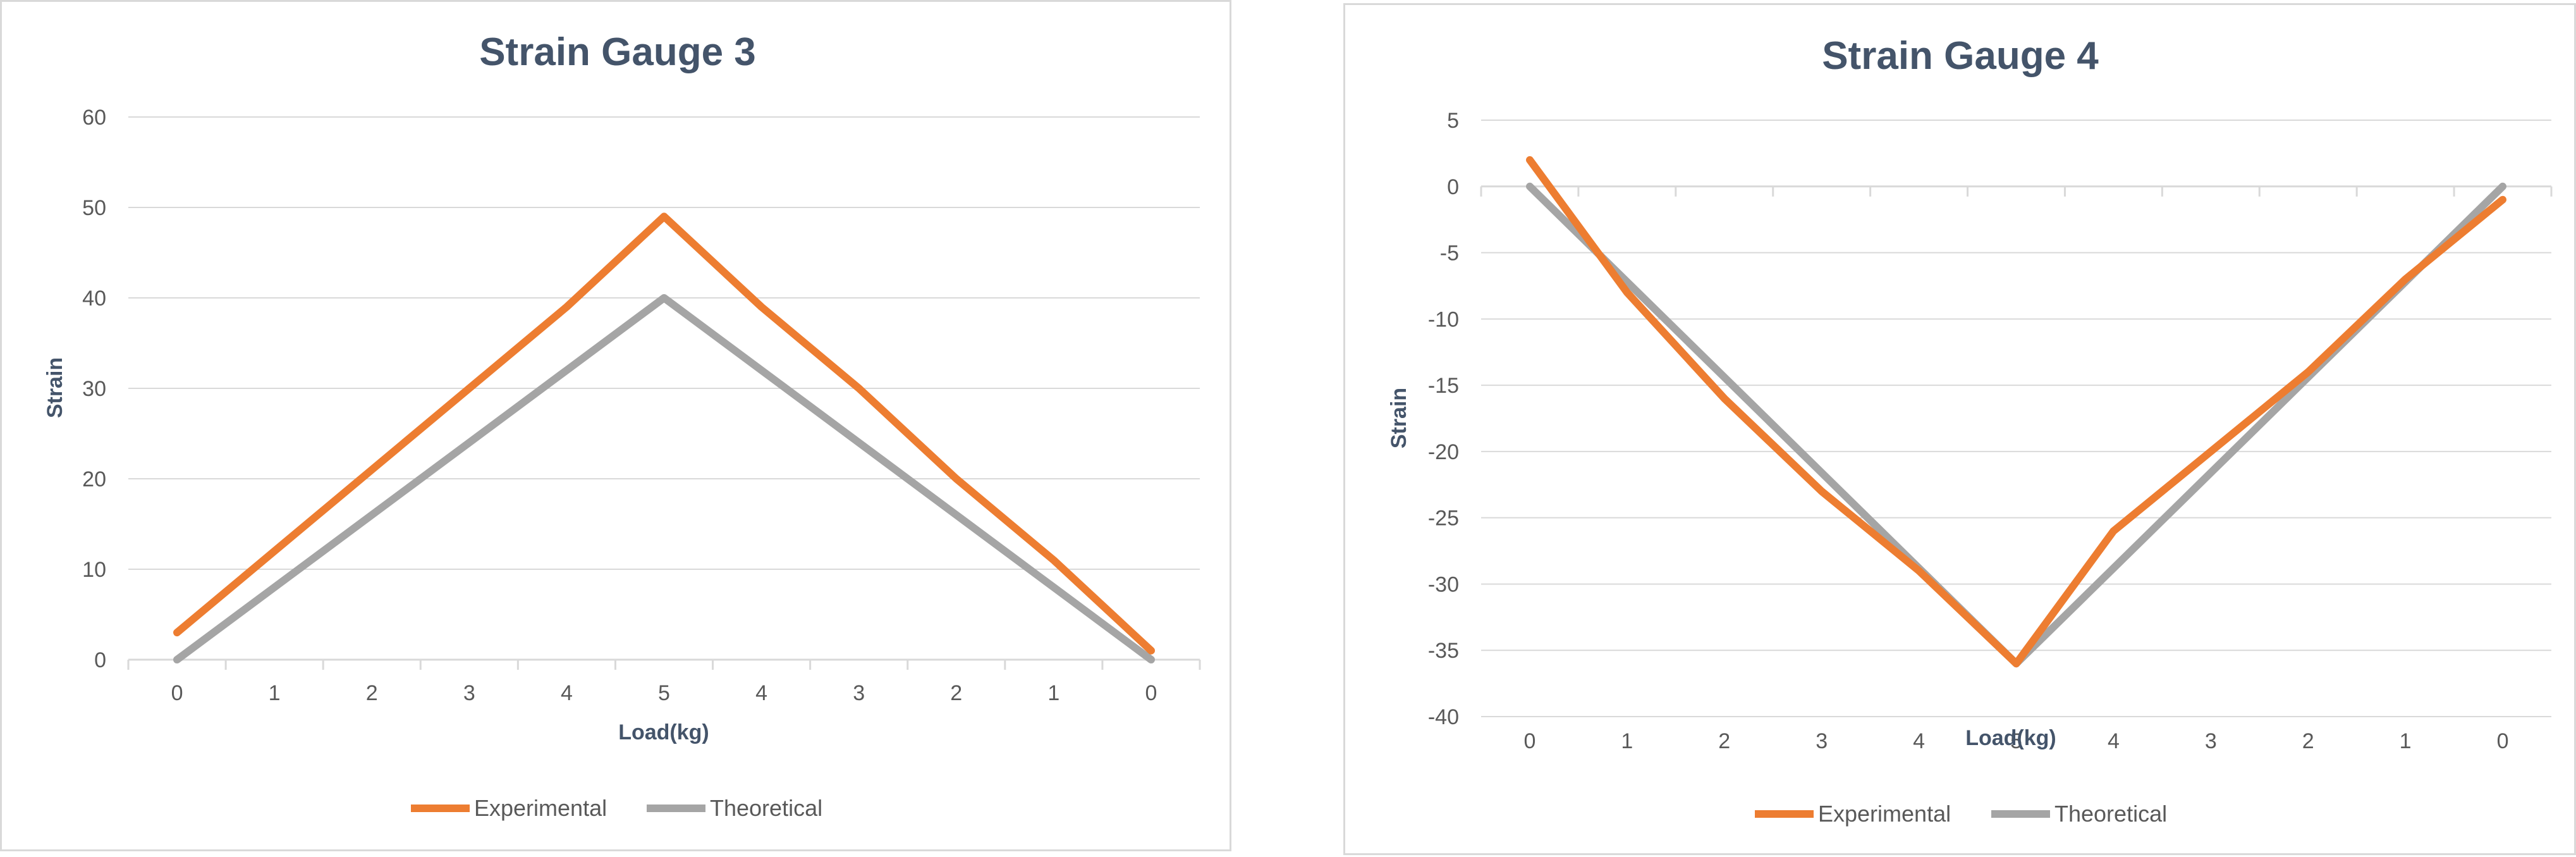 Image resolution: width=2576 pixels, height=857 pixels. I want to click on y-tick-label: 50, so click(94, 208).